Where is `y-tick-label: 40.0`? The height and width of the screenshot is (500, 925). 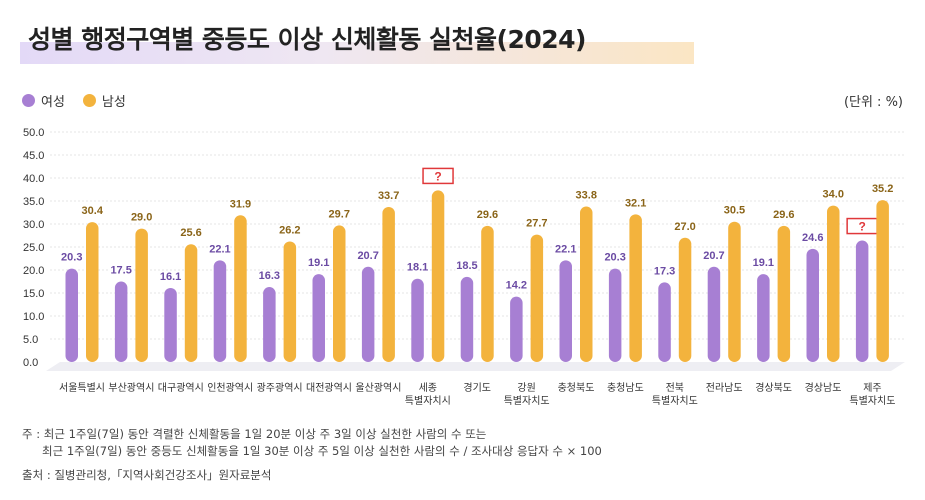
y-tick-label: 40.0 is located at coordinates (33, 179).